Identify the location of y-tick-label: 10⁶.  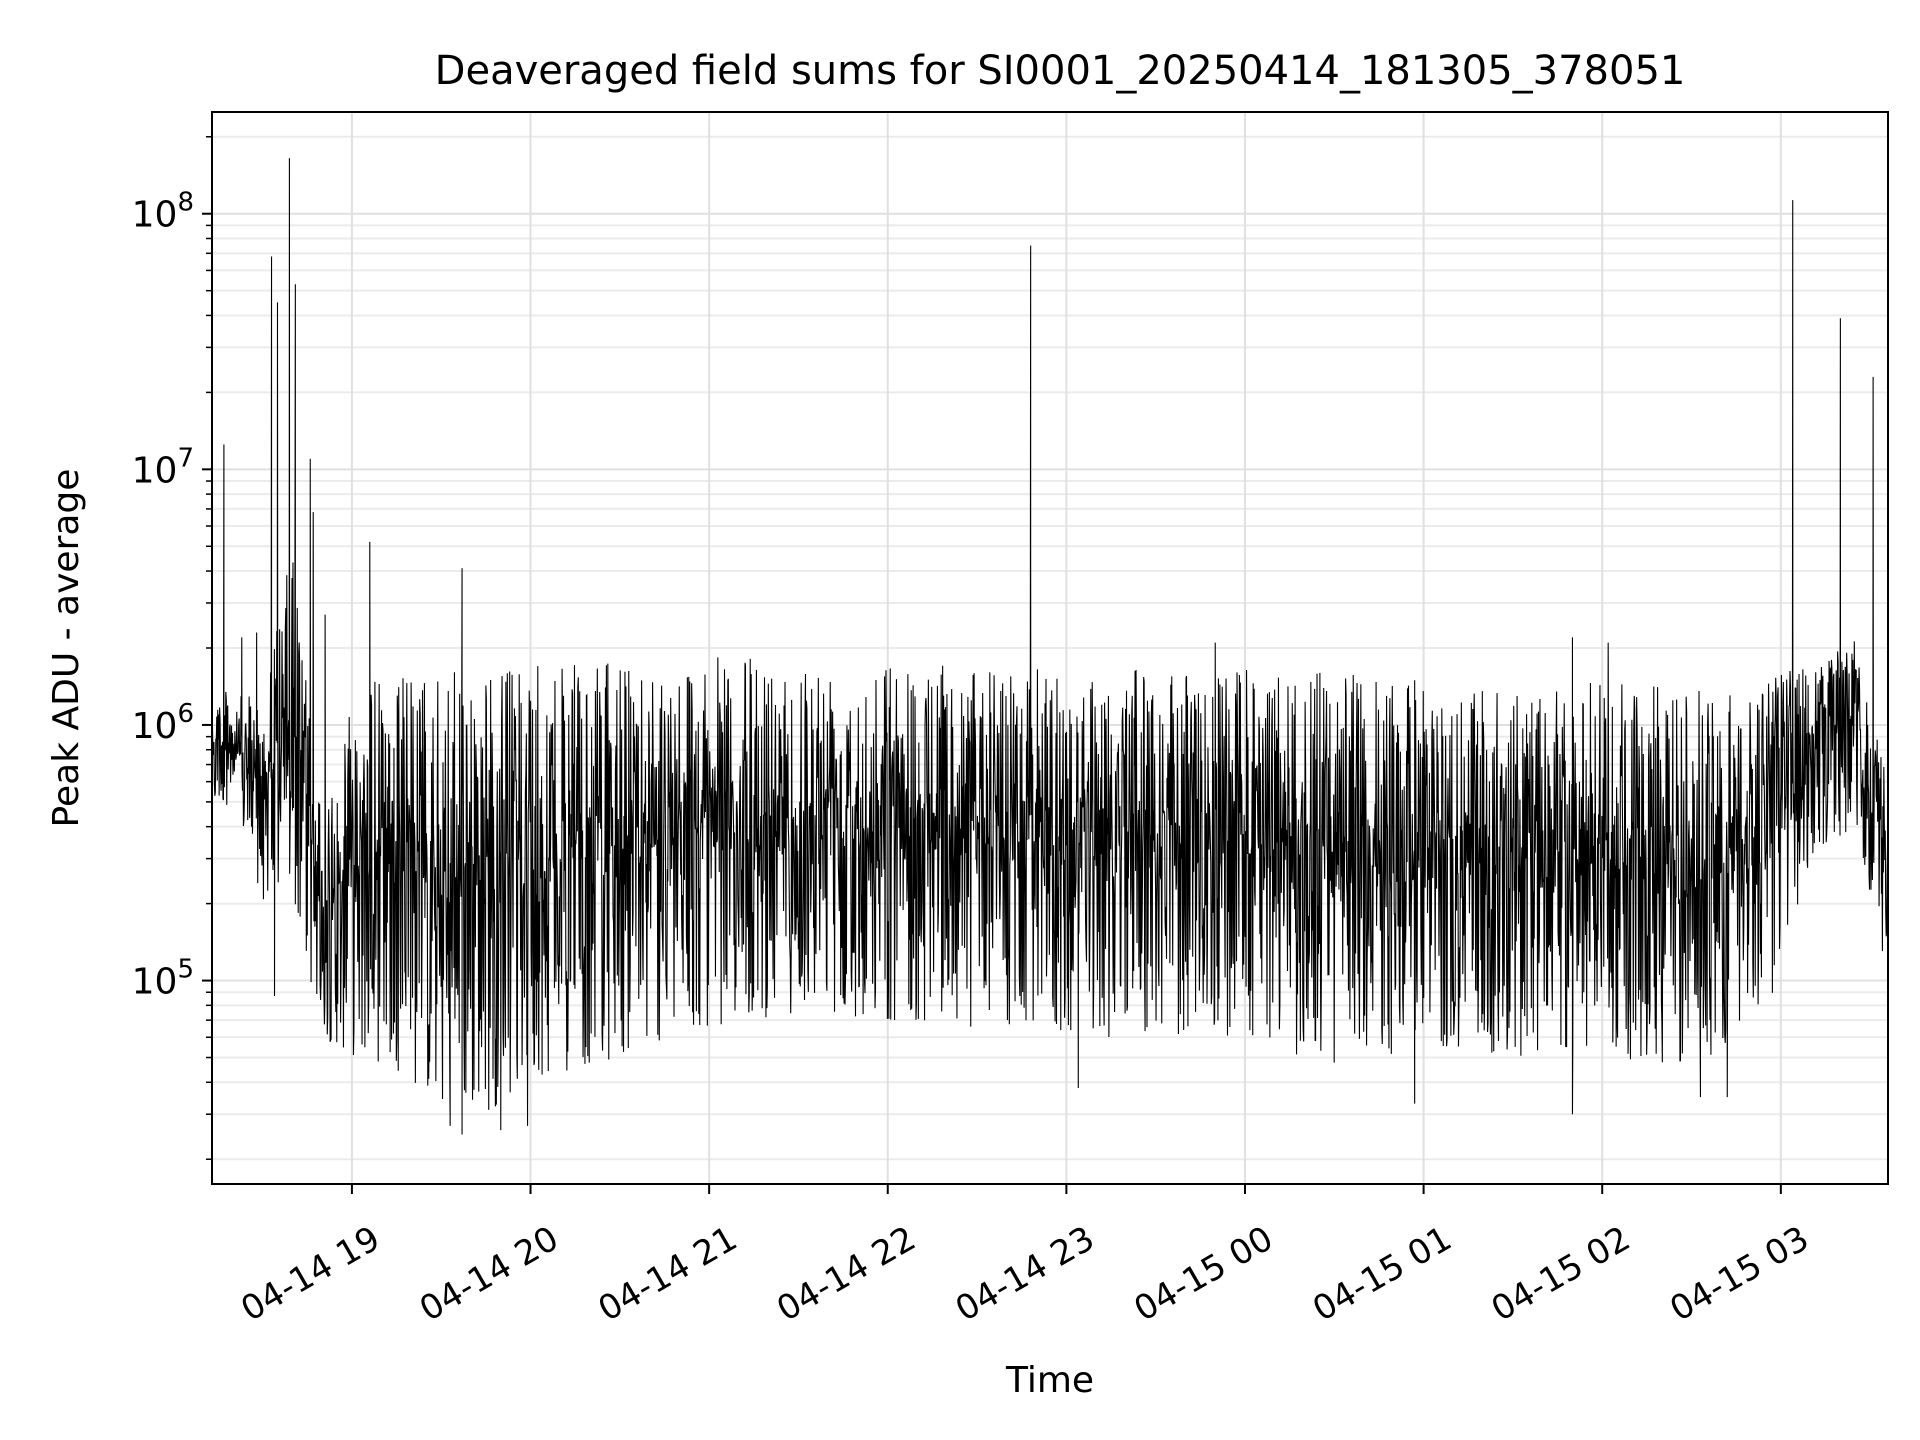
(163, 723).